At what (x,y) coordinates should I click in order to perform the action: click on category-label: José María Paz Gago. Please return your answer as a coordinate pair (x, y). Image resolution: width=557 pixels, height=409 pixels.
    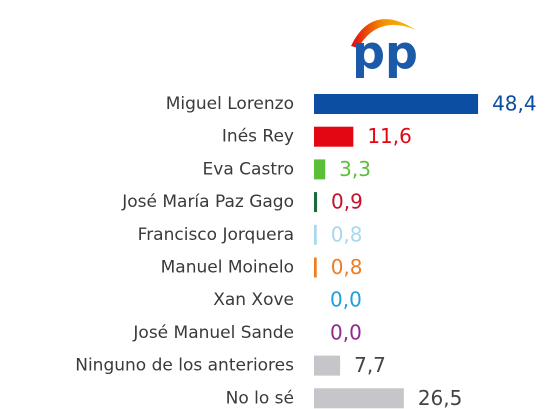
    Looking at the image, I should click on (207, 202).